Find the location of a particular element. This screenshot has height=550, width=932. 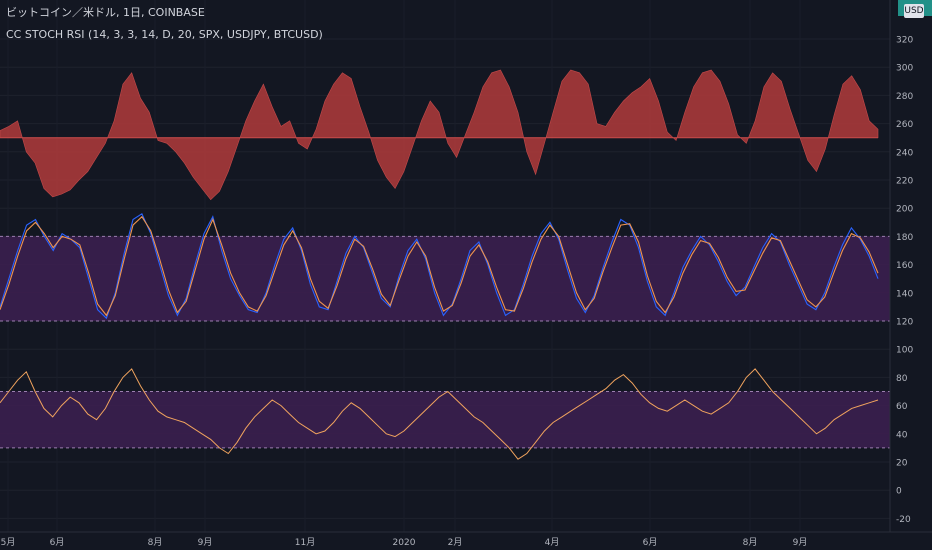

y-tick-label: 80 is located at coordinates (902, 379).